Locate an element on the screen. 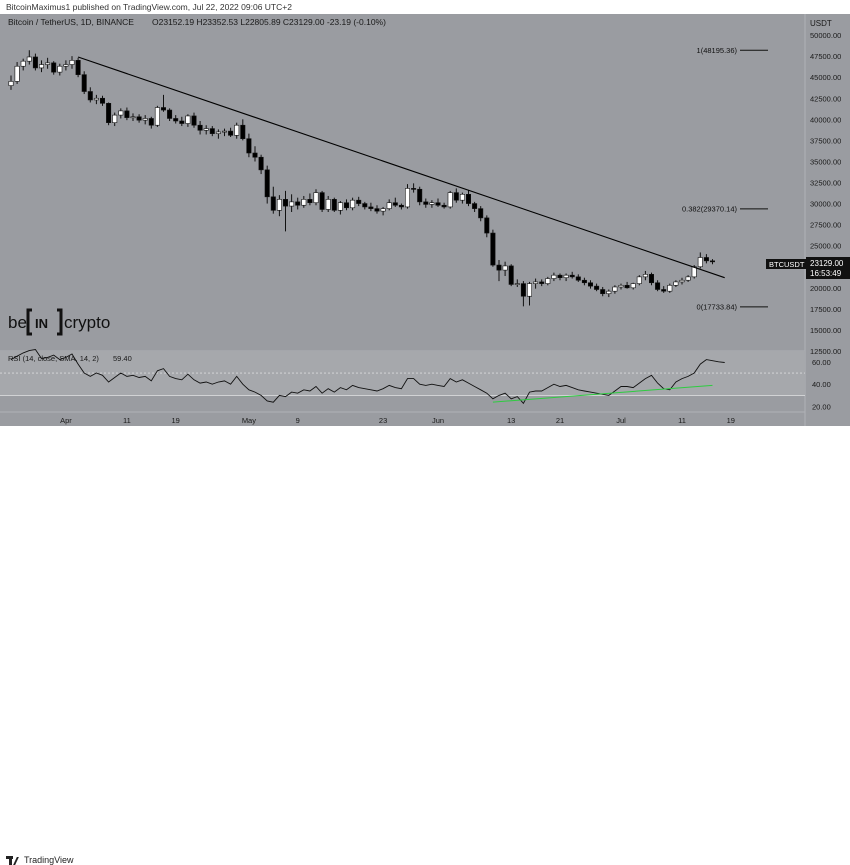 The image size is (850, 865). symbol-tag-text: BTCUSDT is located at coordinates (787, 264).